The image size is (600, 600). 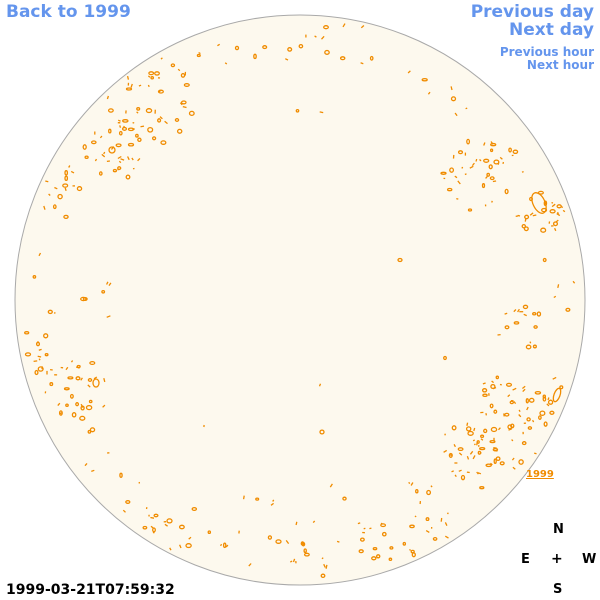 What do you see at coordinates (532, 12) in the screenshot?
I see `previous-day-link: Previous day` at bounding box center [532, 12].